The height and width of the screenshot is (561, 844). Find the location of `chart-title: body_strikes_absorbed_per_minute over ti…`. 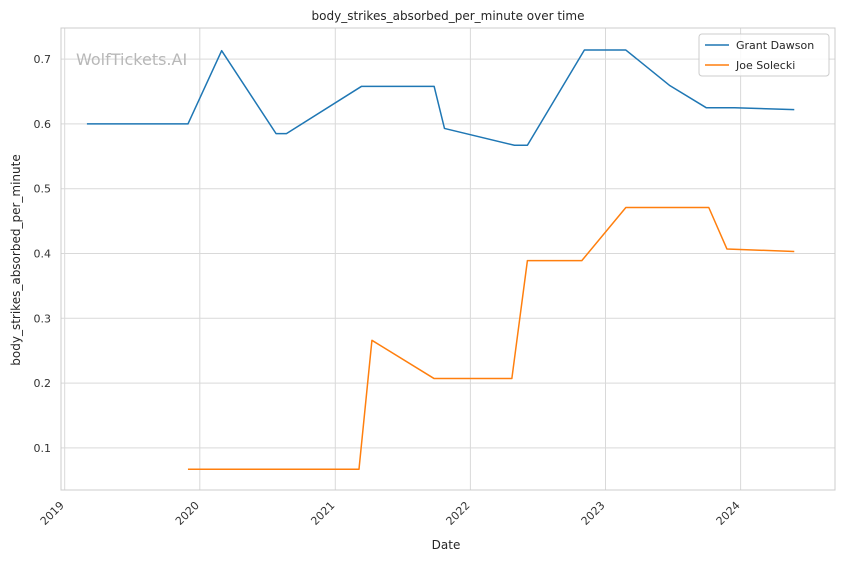

chart-title: body_strikes_absorbed_per_minute over ti… is located at coordinates (448, 16).